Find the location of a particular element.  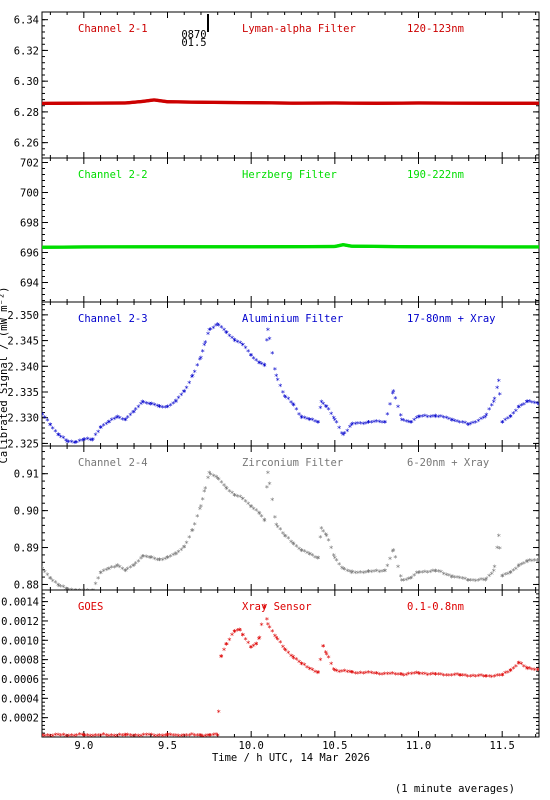

y-tick-label: 6.30 is located at coordinates (26, 82).